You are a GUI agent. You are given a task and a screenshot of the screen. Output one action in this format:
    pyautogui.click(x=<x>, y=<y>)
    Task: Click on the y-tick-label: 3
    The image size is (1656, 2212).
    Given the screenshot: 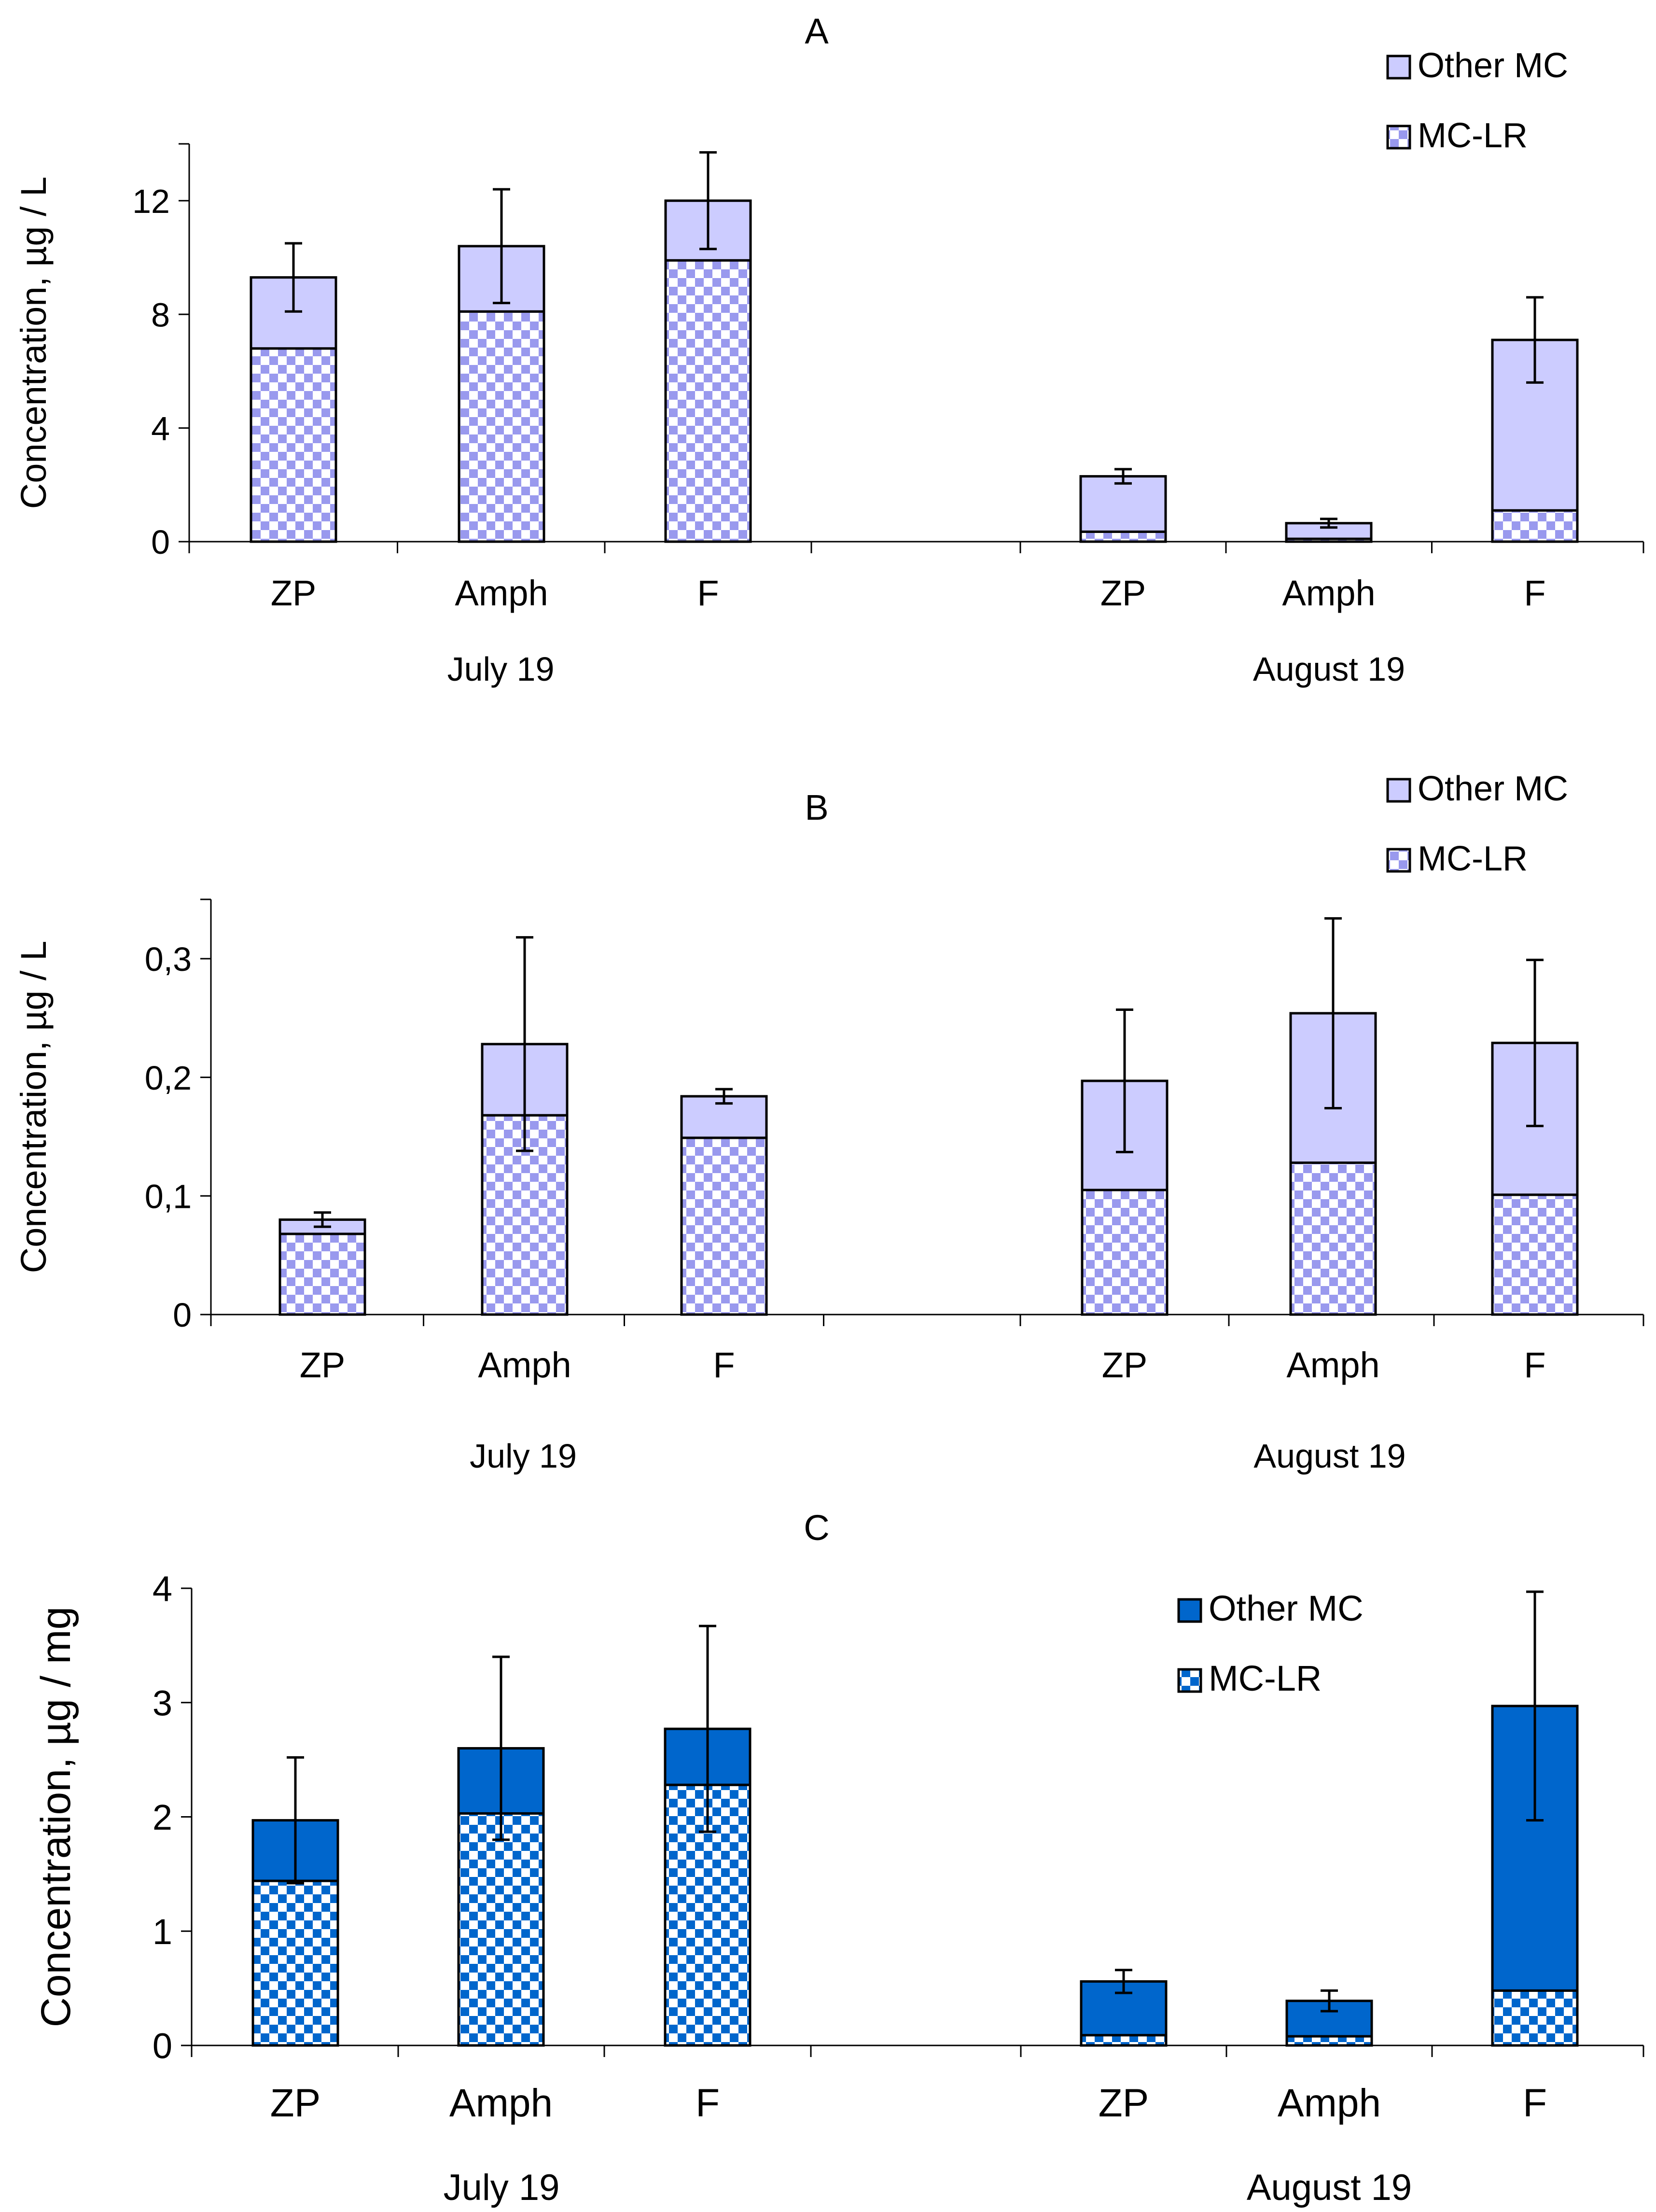 What is the action you would take?
    pyautogui.click(x=163, y=1703)
    